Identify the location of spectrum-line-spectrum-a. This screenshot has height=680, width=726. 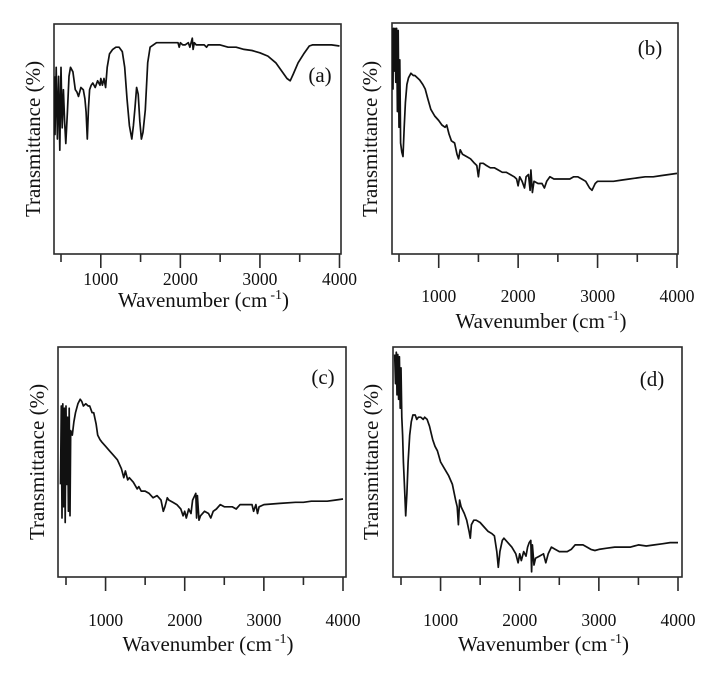
(197, 94).